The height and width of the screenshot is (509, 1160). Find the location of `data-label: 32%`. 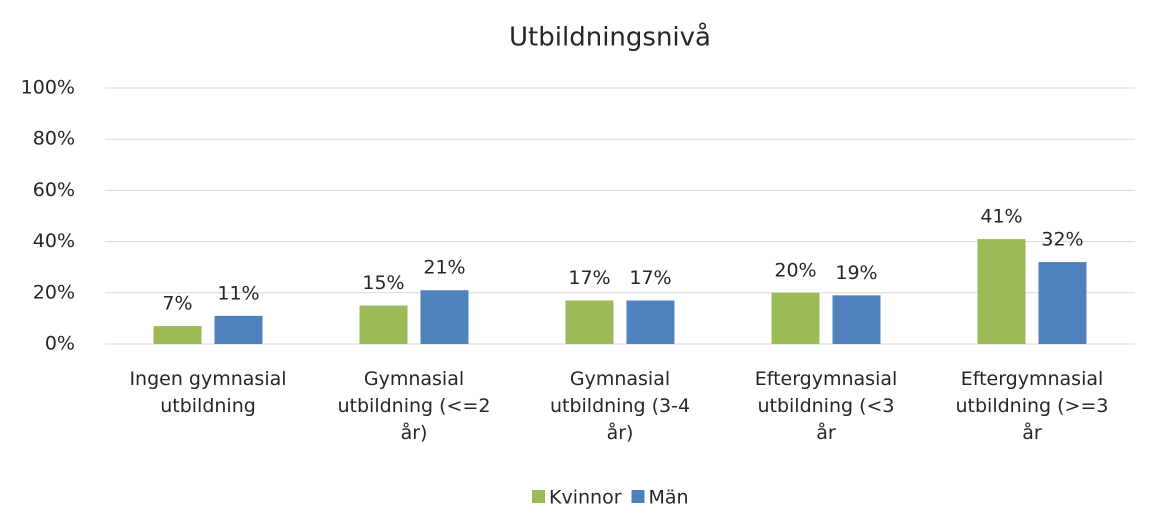

data-label: 32% is located at coordinates (1062, 240).